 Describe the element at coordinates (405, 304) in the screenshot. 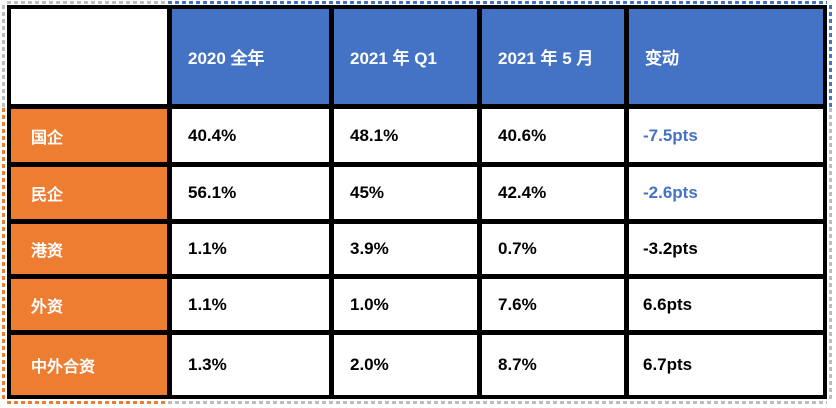

I see `table-cell: 1.0%` at that location.